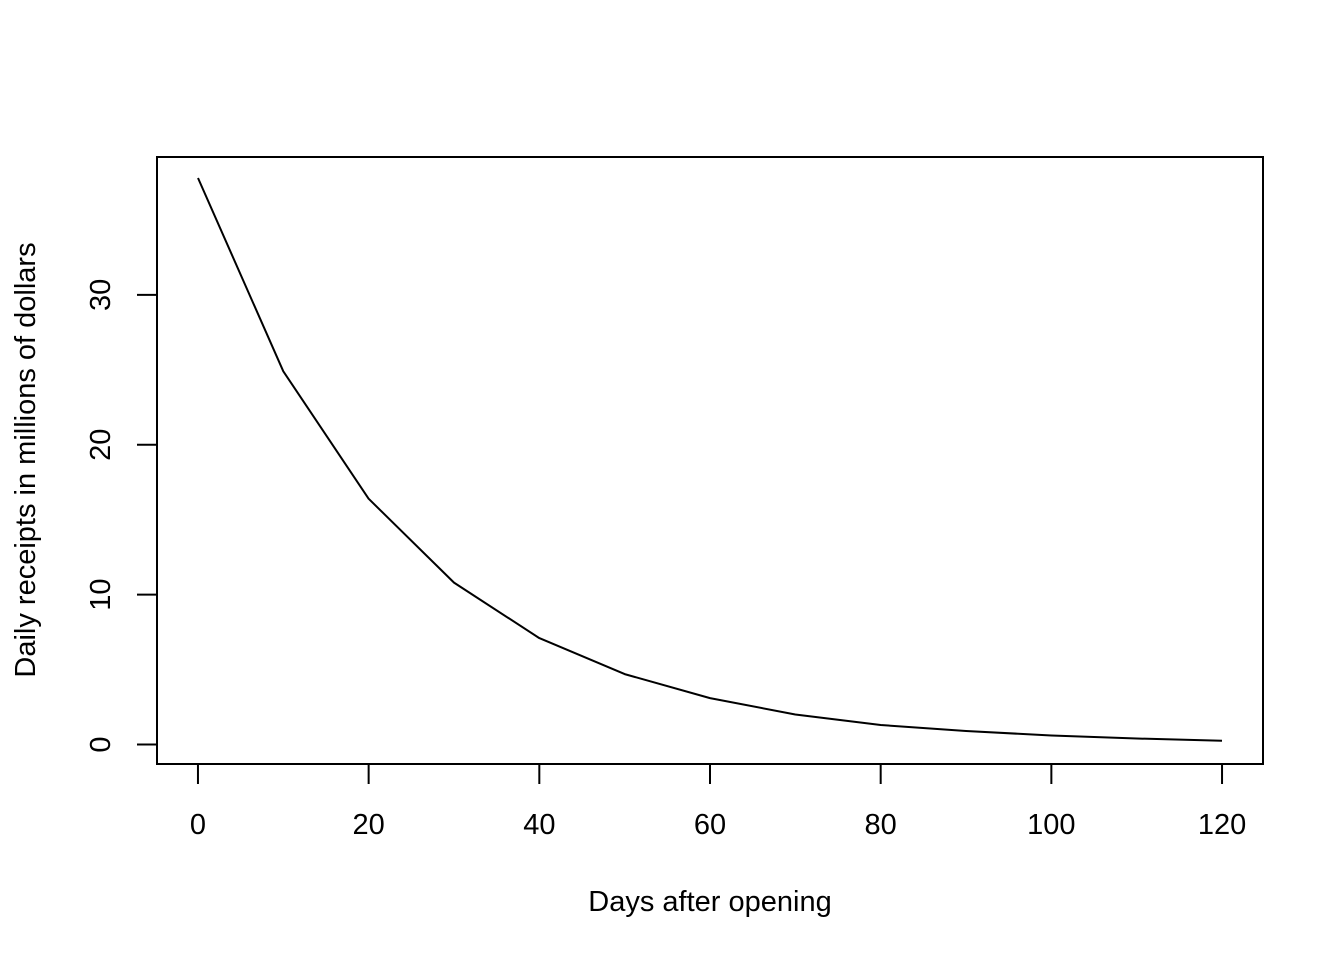  I want to click on y-tick-label: 30, so click(101, 295).